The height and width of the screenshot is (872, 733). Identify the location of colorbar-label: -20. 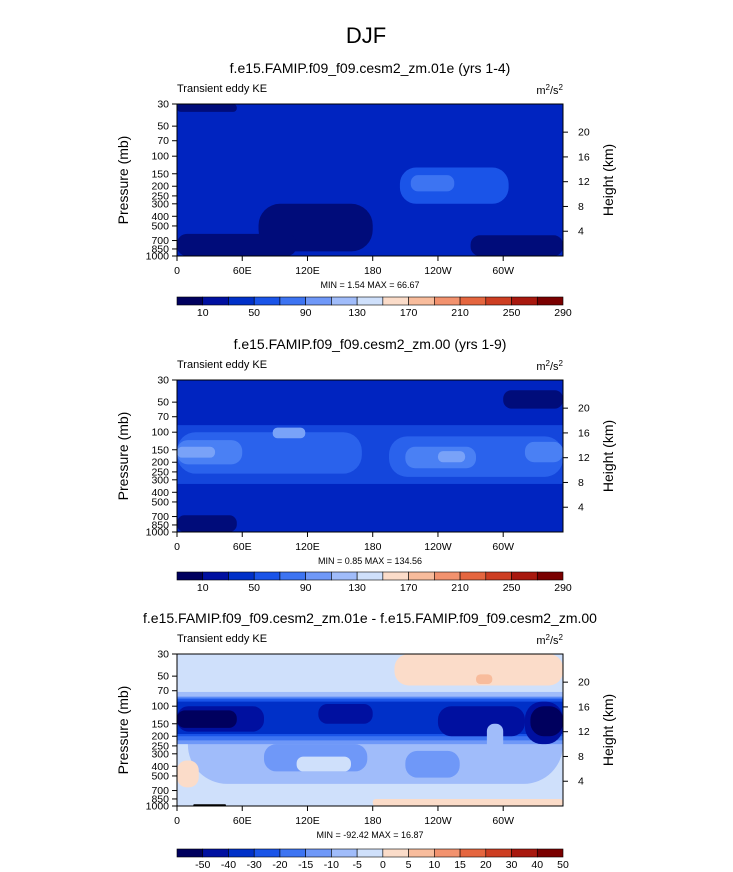
(279, 865).